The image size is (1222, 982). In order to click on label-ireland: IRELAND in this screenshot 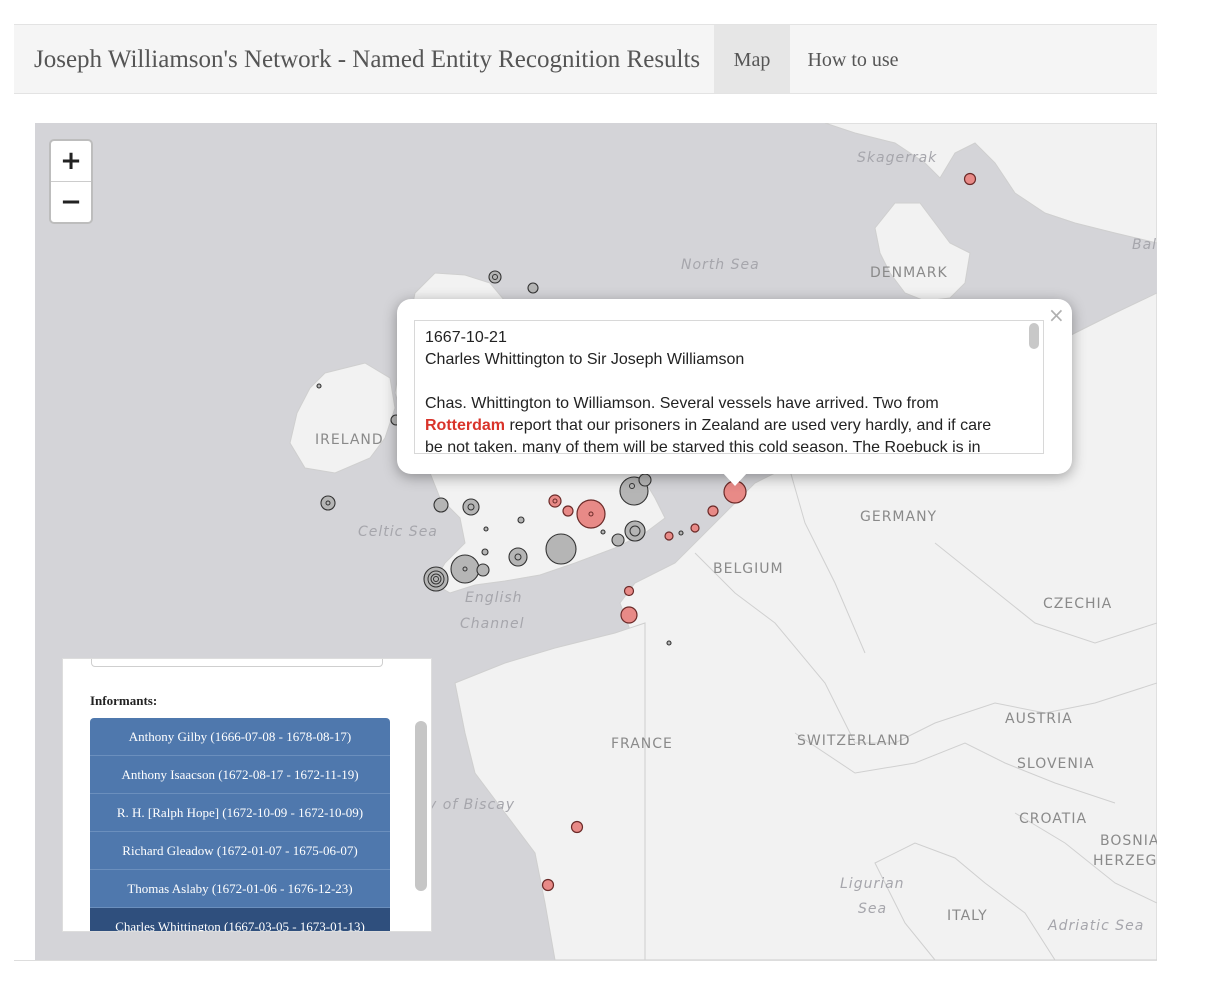, I will do `click(349, 440)`.